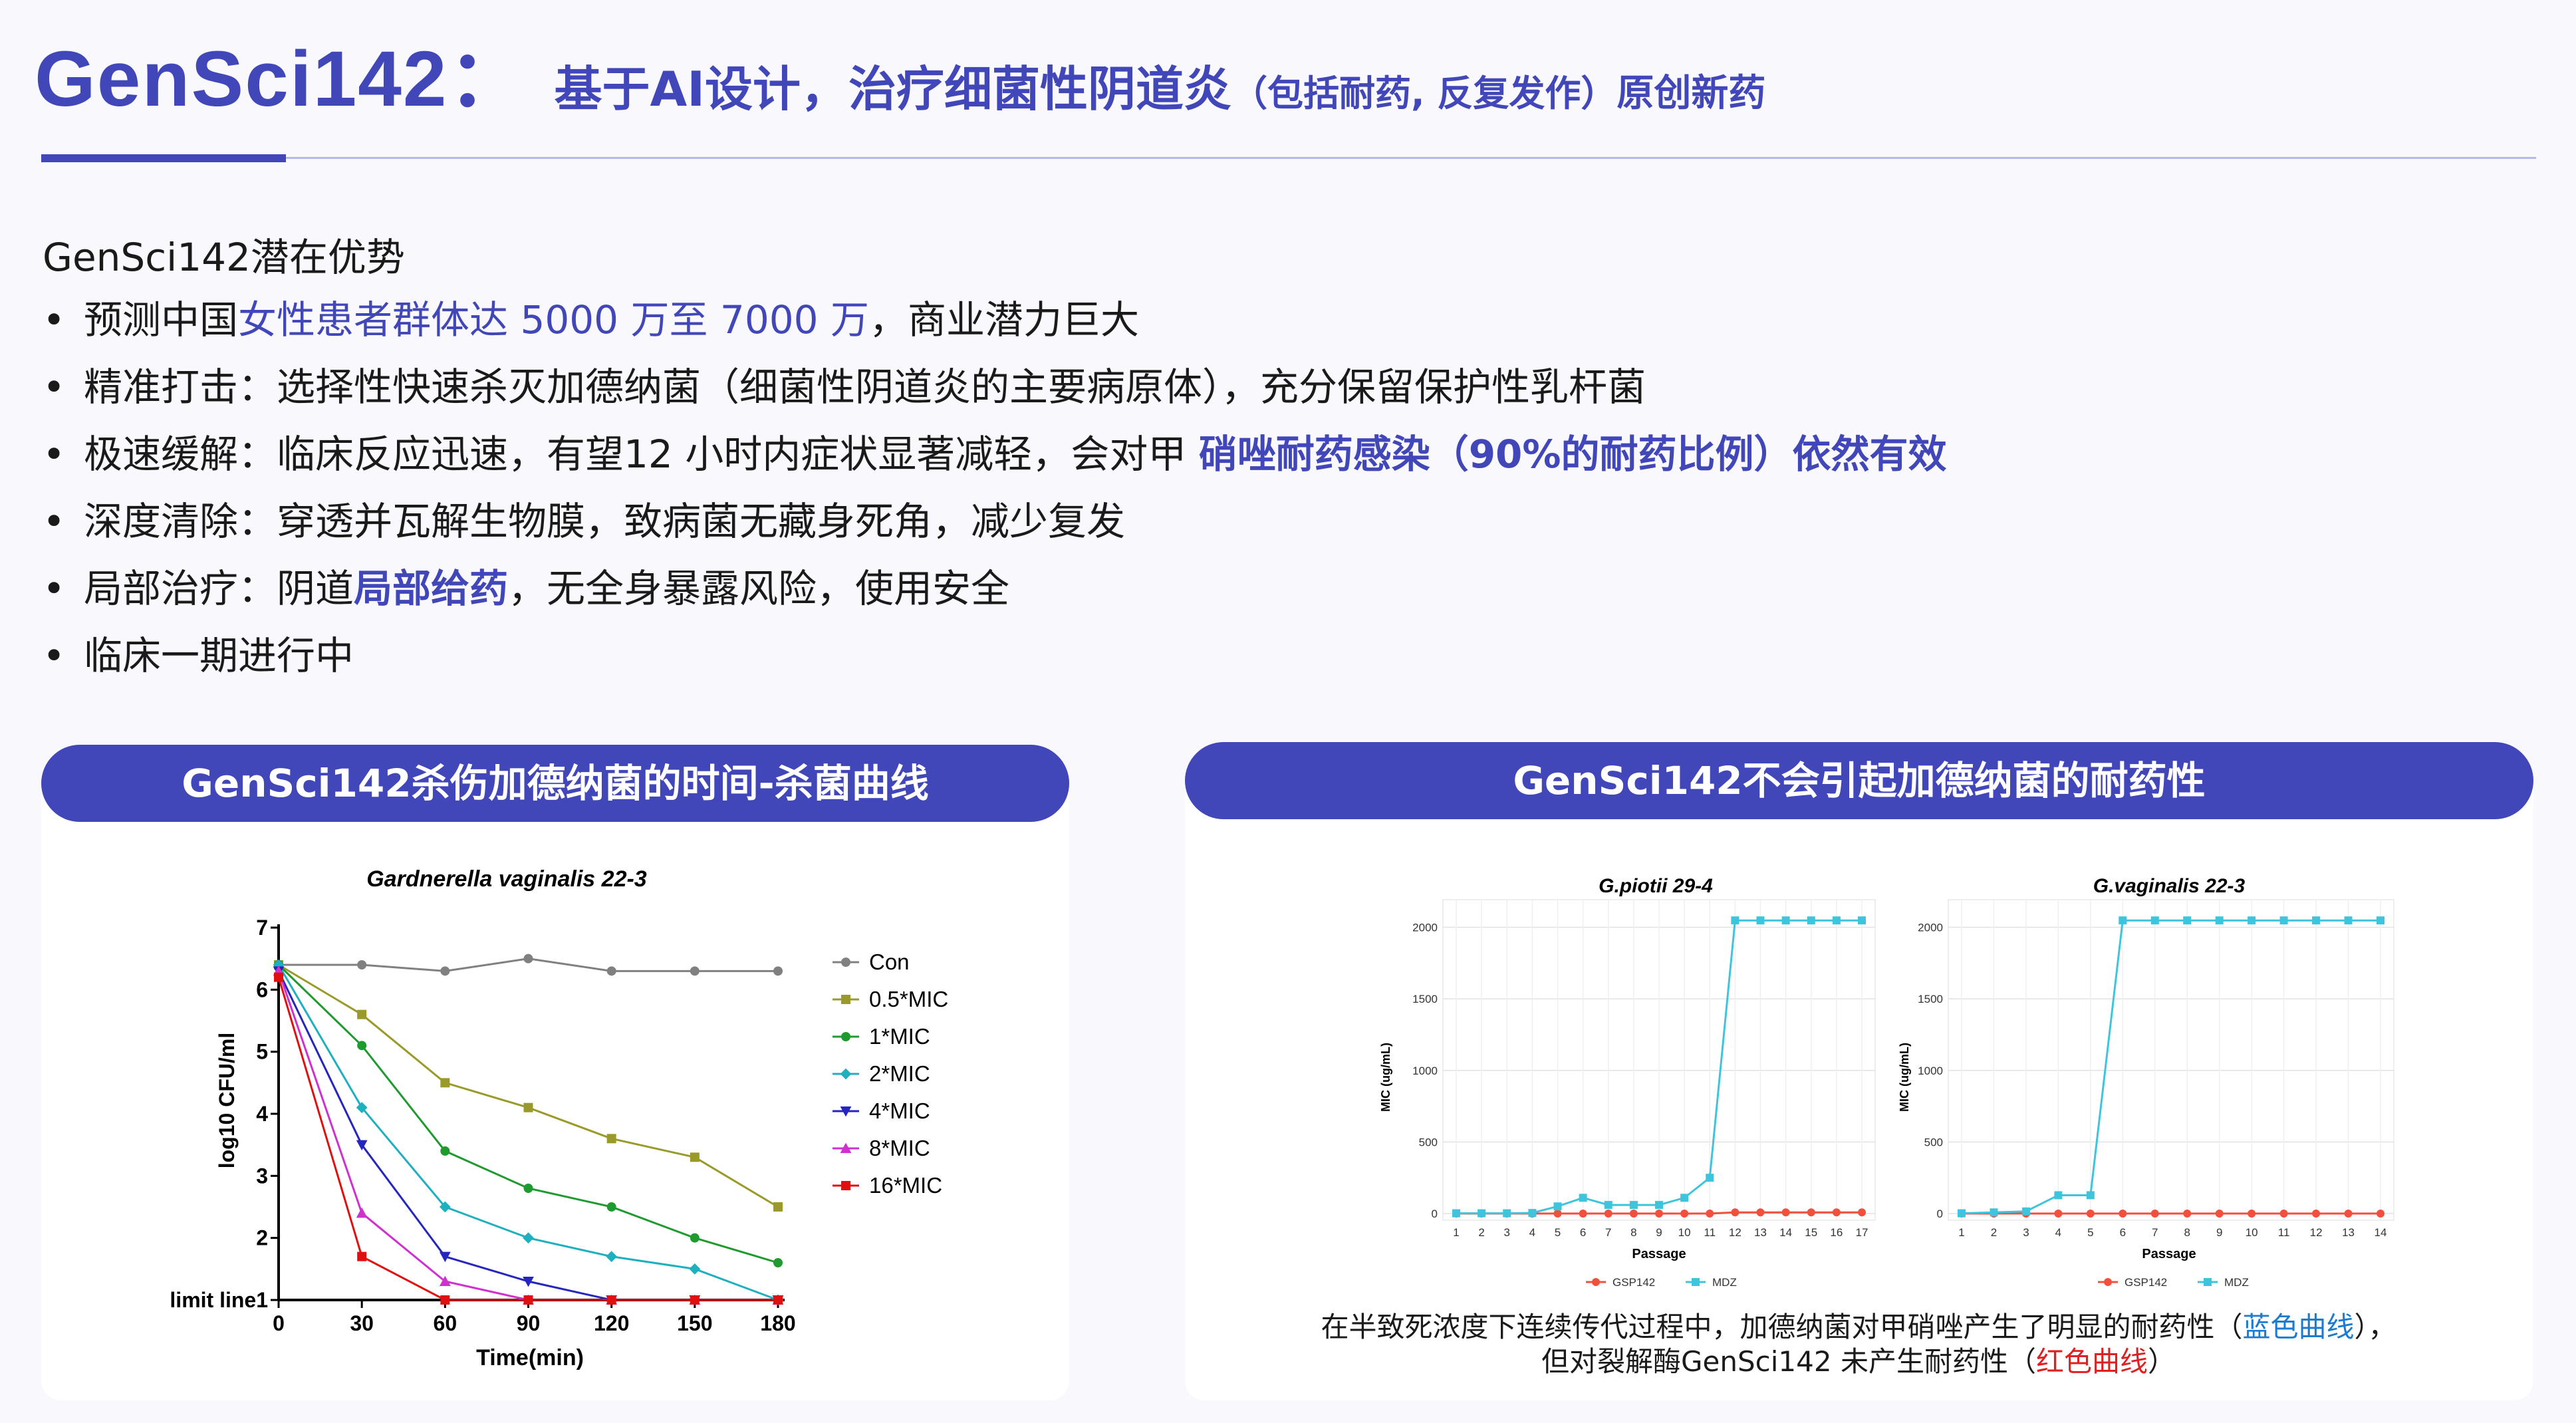 The height and width of the screenshot is (1423, 2576). I want to click on chart-title: G.vaginalis 22-3, so click(2169, 886).